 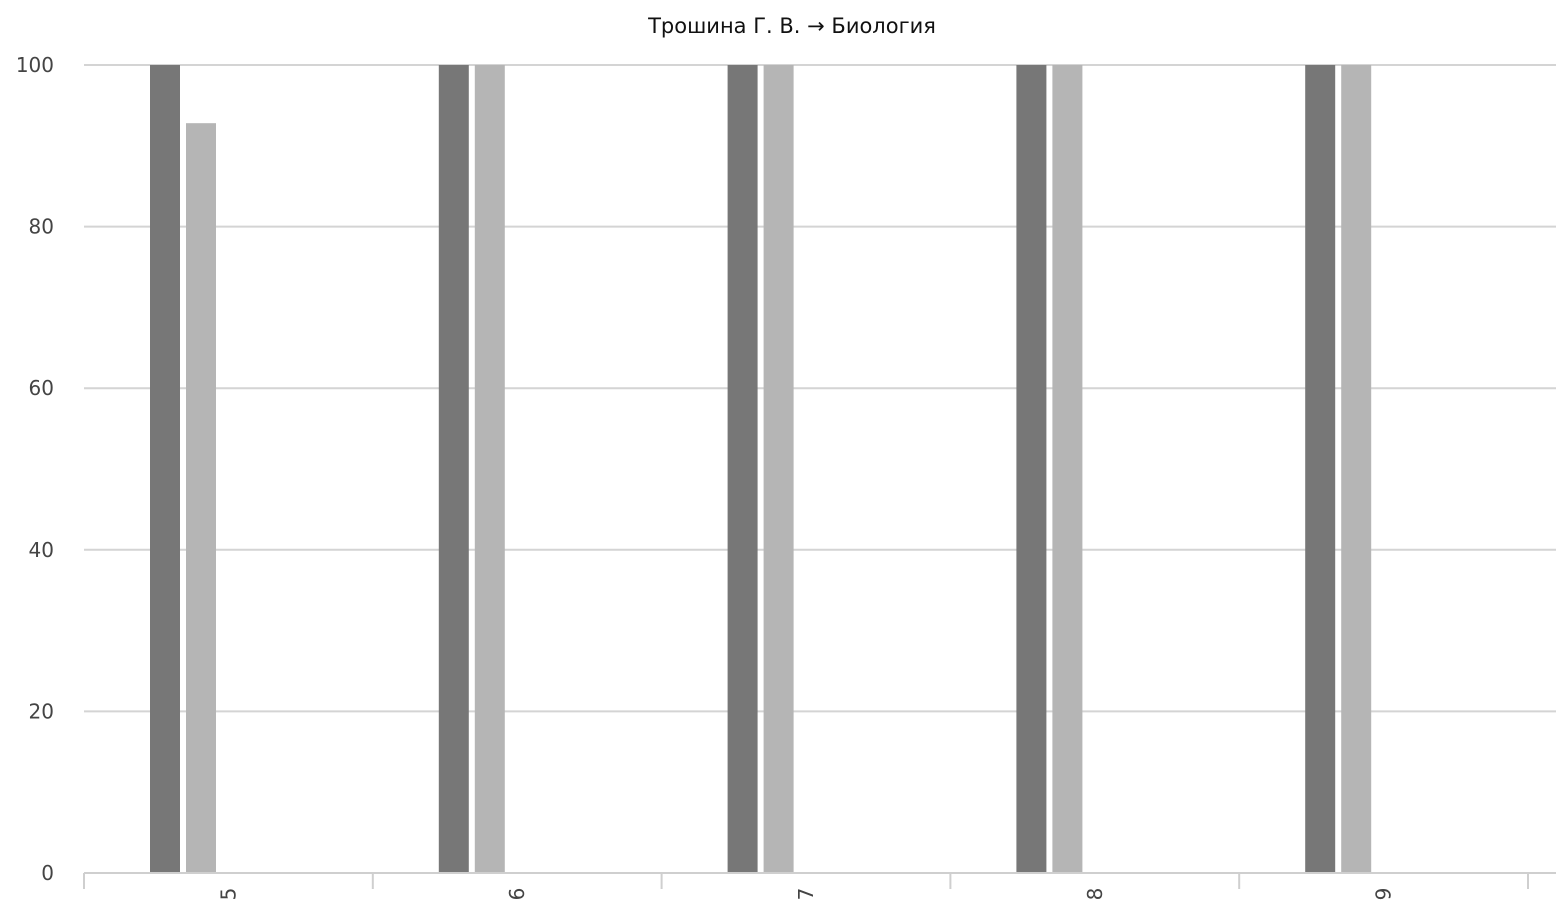 What do you see at coordinates (41, 711) in the screenshot?
I see `y-tick-label: 20` at bounding box center [41, 711].